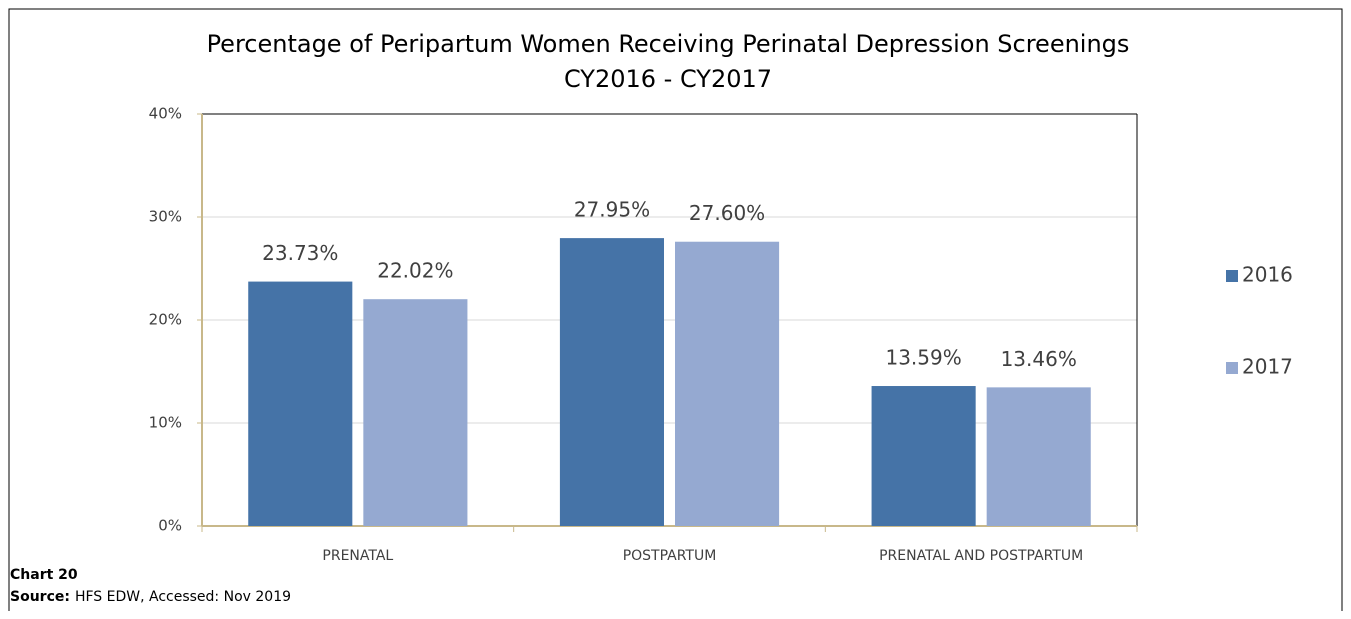  What do you see at coordinates (1267, 367) in the screenshot?
I see `legend-label: 2017` at bounding box center [1267, 367].